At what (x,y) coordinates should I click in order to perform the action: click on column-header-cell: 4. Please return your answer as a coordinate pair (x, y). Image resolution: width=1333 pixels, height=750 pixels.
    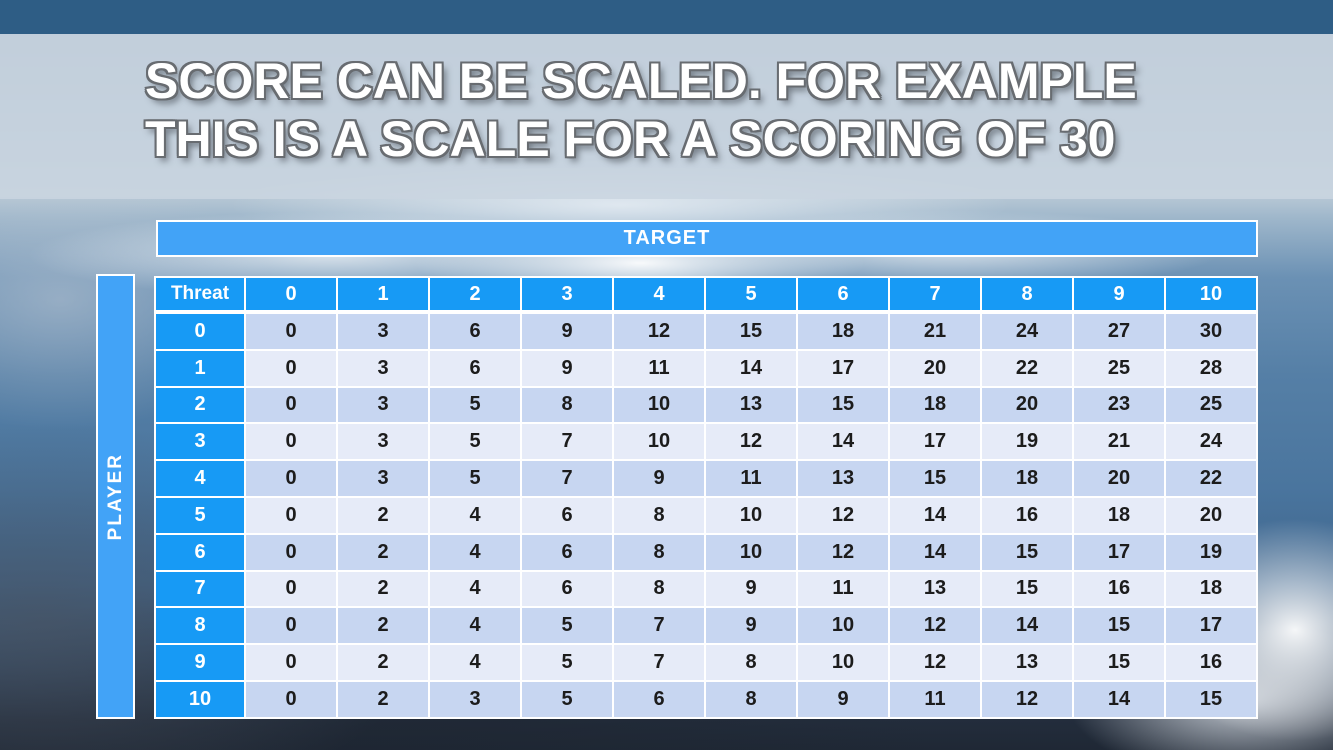
    Looking at the image, I should click on (659, 294).